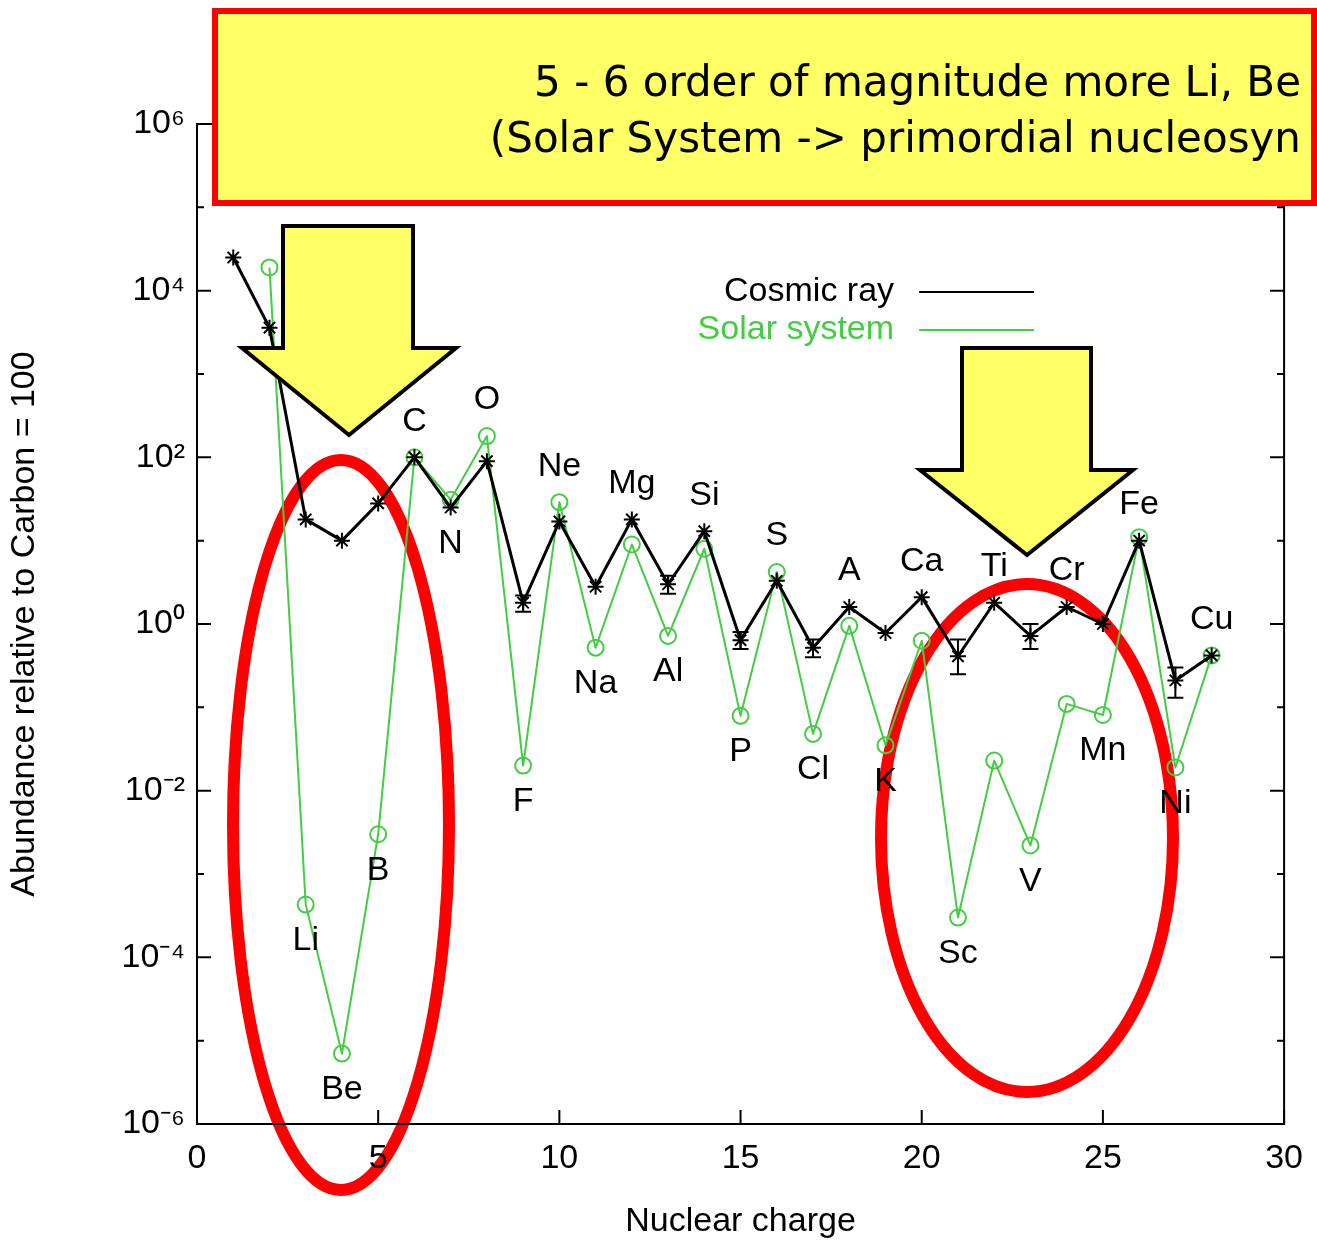 The image size is (1317, 1246). What do you see at coordinates (487, 397) in the screenshot?
I see `annotation: O` at bounding box center [487, 397].